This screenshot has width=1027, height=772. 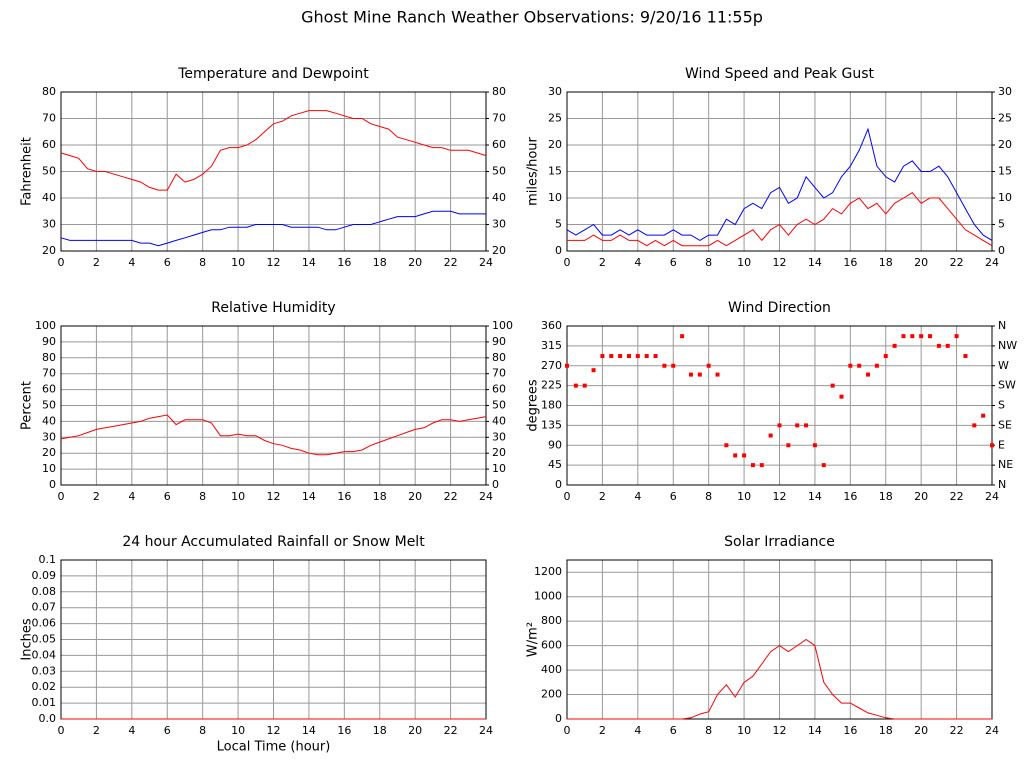 I want to click on y2-tick-label: 70, so click(x=499, y=373).